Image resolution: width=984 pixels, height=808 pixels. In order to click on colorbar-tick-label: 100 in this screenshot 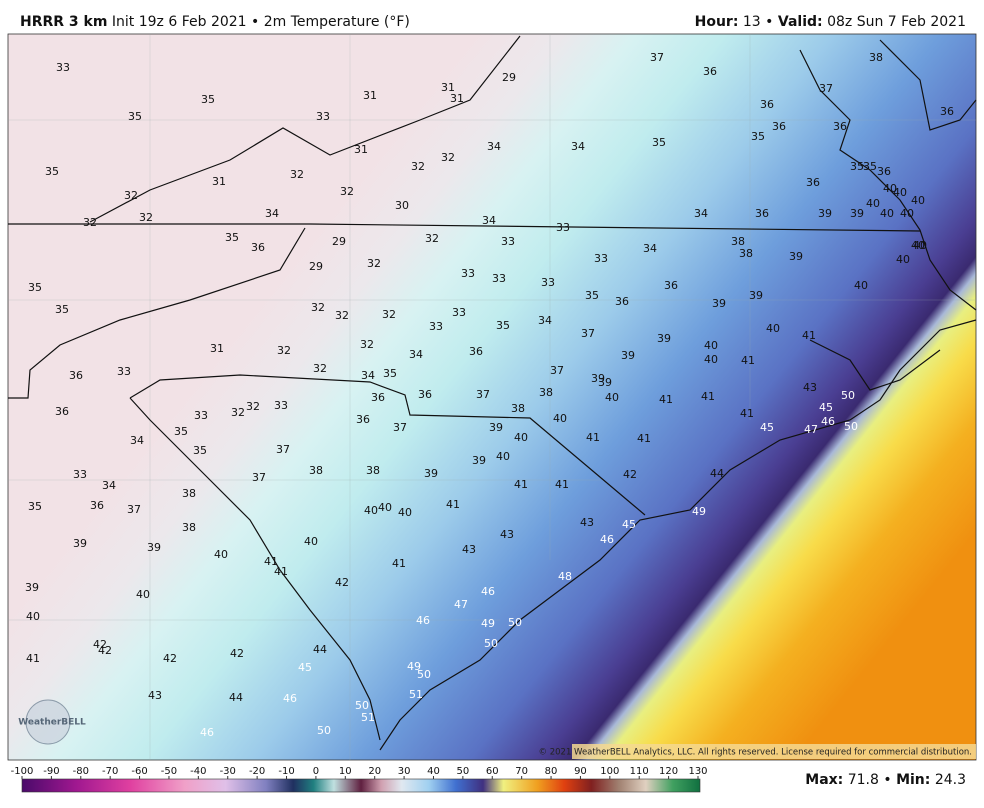, I will do `click(609, 771)`.